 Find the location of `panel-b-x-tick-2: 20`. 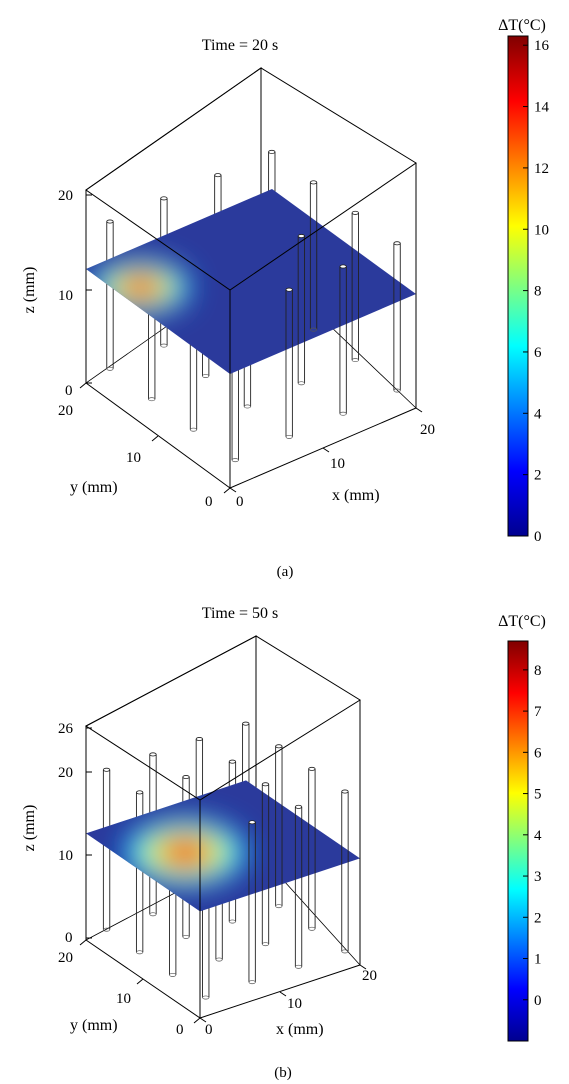

panel-b-x-tick-2: 20 is located at coordinates (369, 976).